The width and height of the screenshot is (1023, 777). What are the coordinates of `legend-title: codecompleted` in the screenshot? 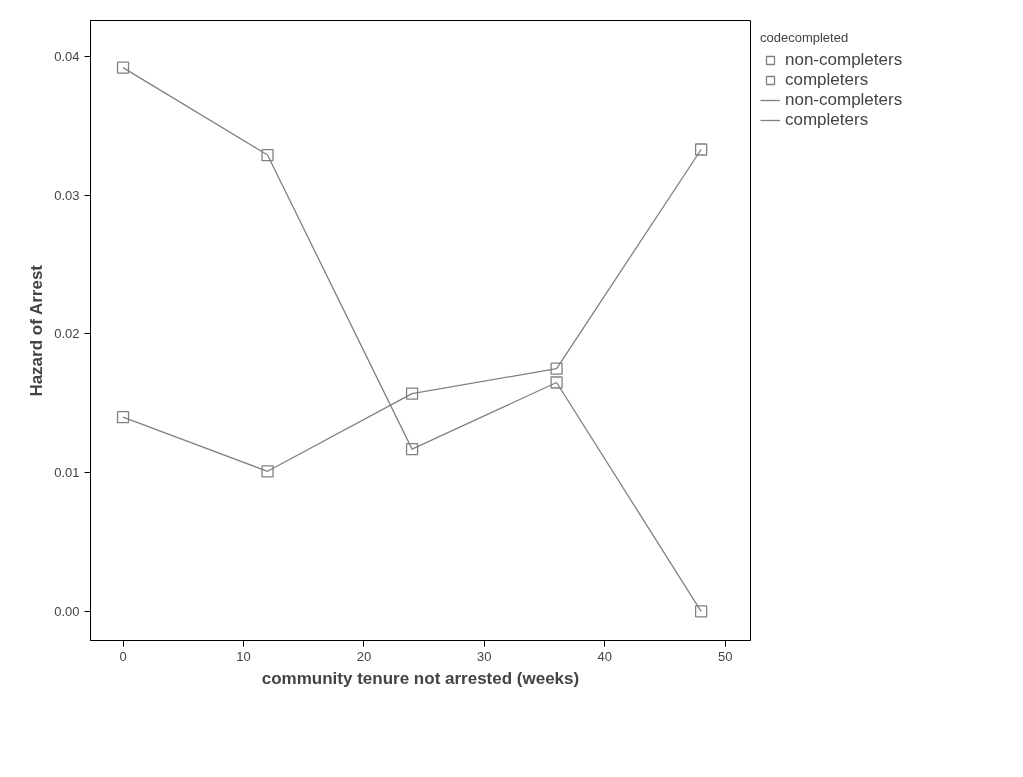 It's located at (805, 37).